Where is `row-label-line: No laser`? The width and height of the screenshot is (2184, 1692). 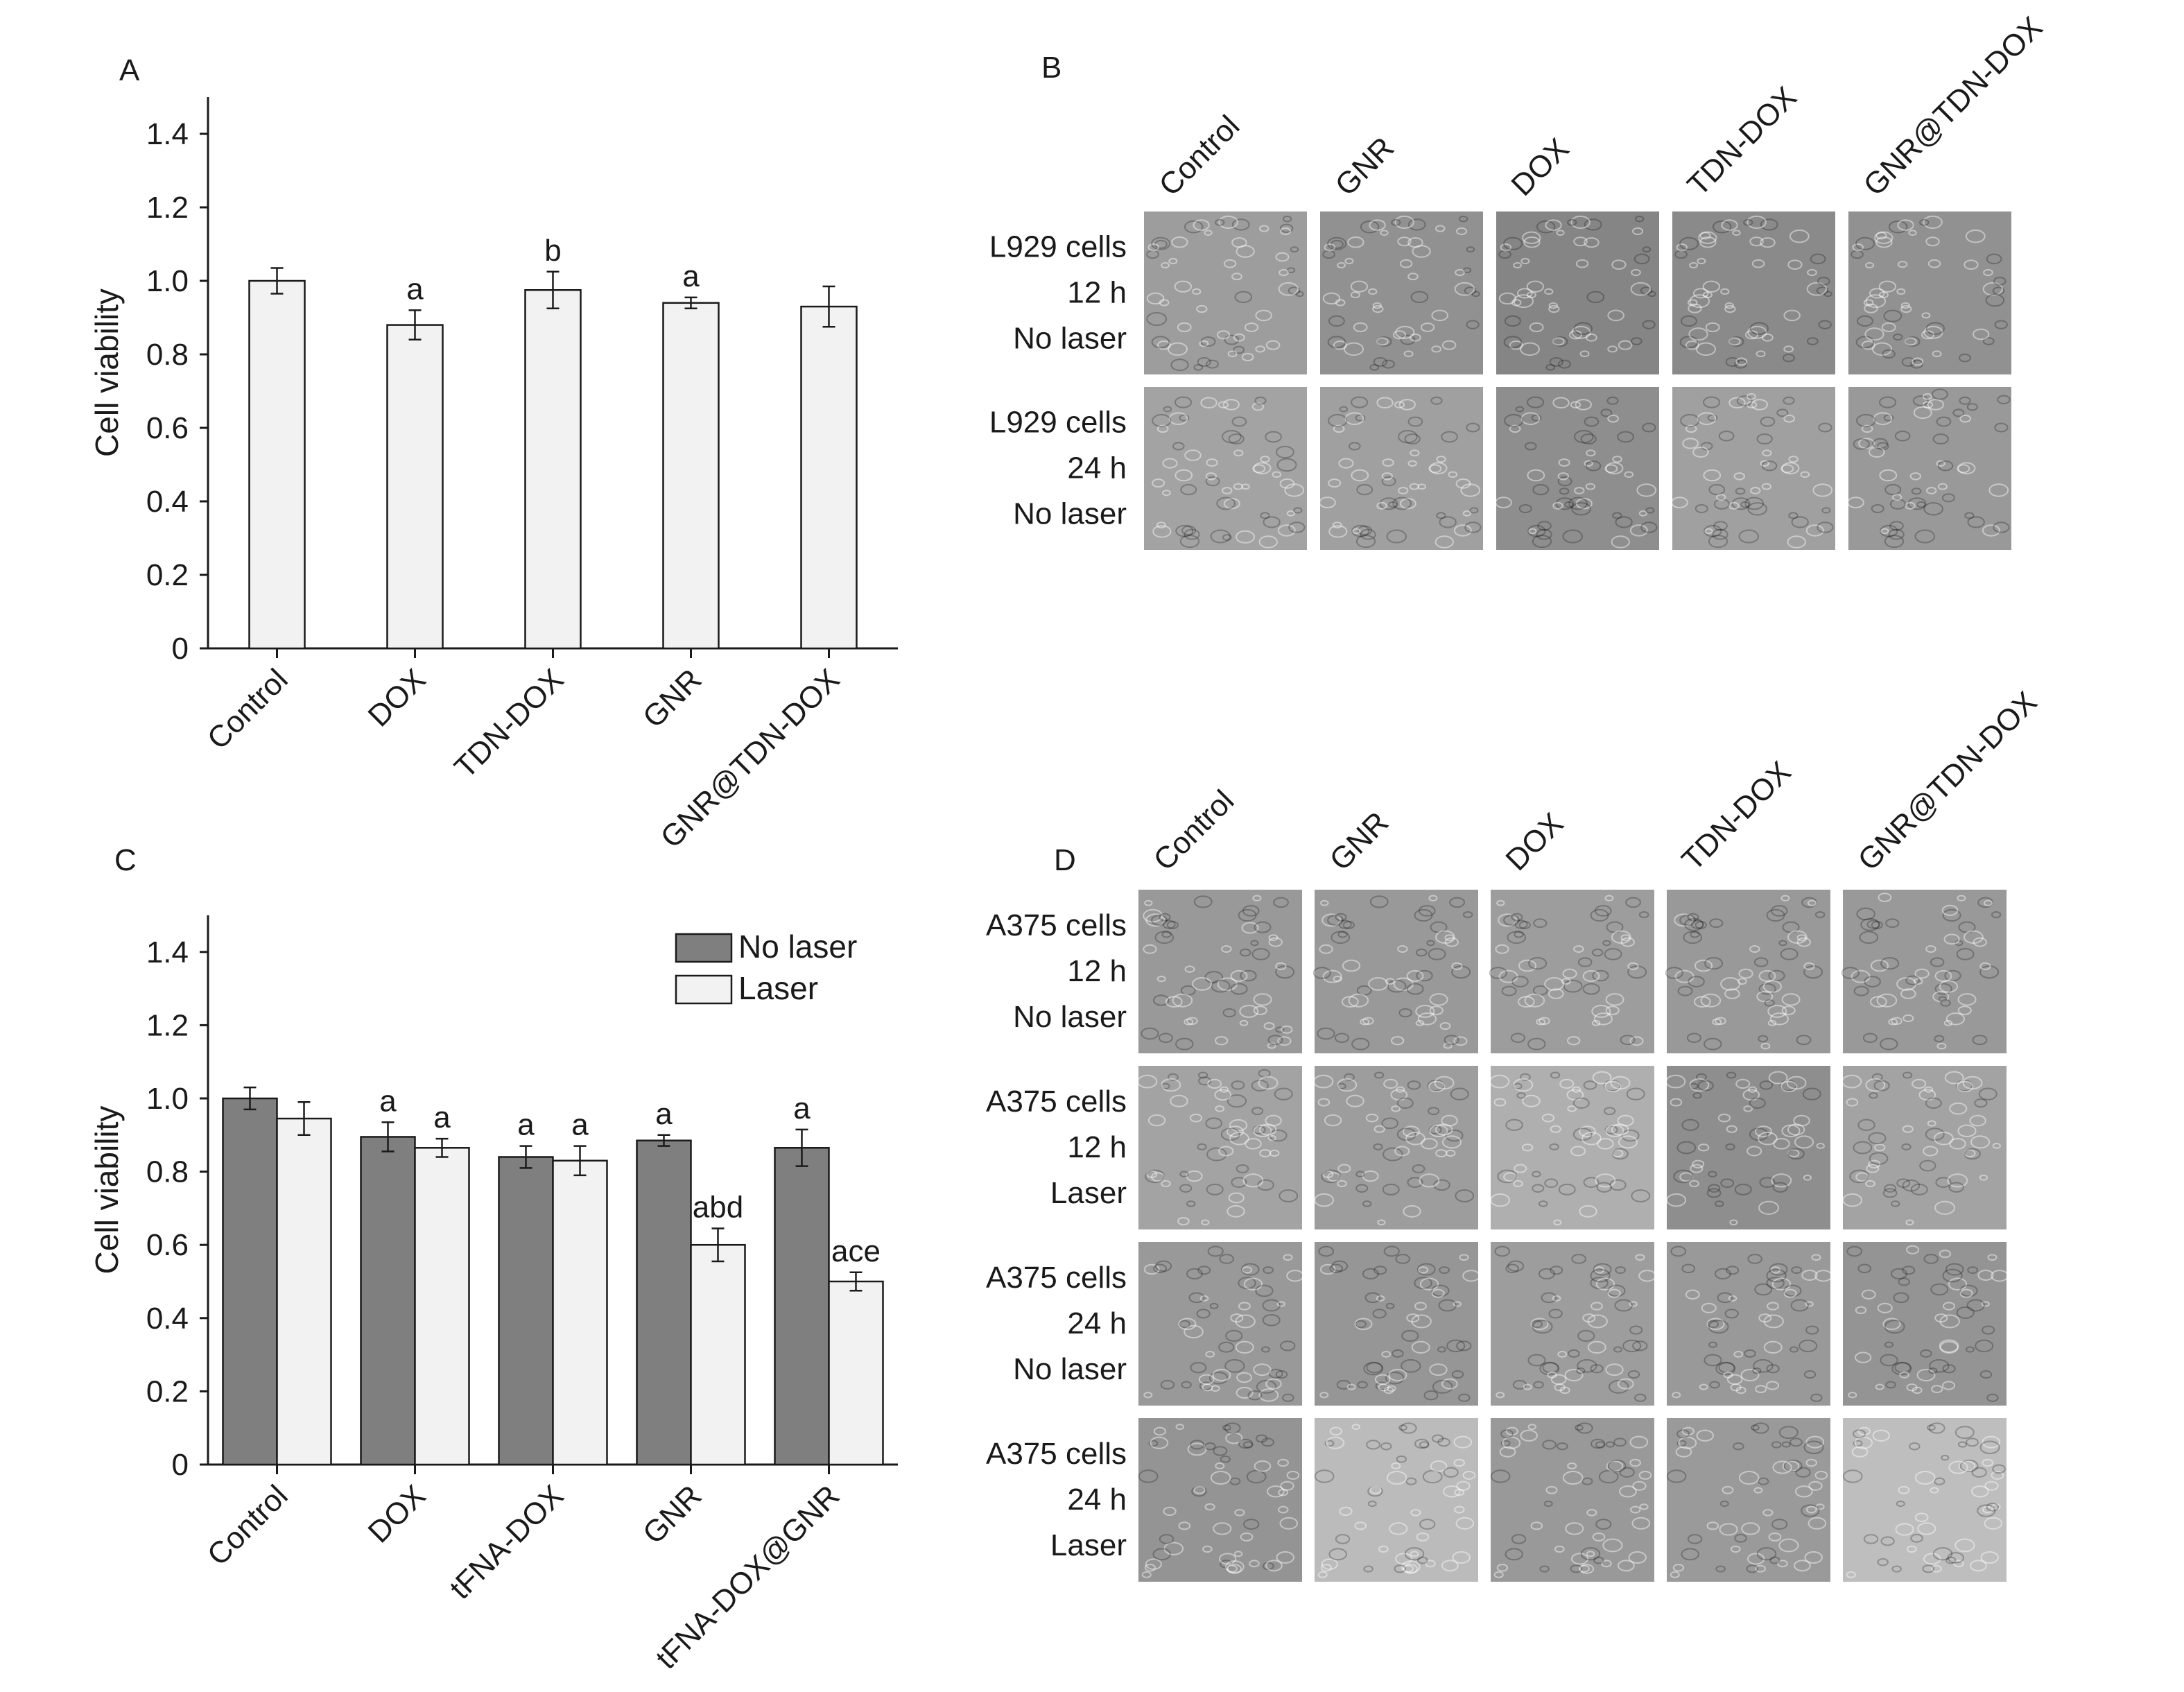 row-label-line: No laser is located at coordinates (1070, 339).